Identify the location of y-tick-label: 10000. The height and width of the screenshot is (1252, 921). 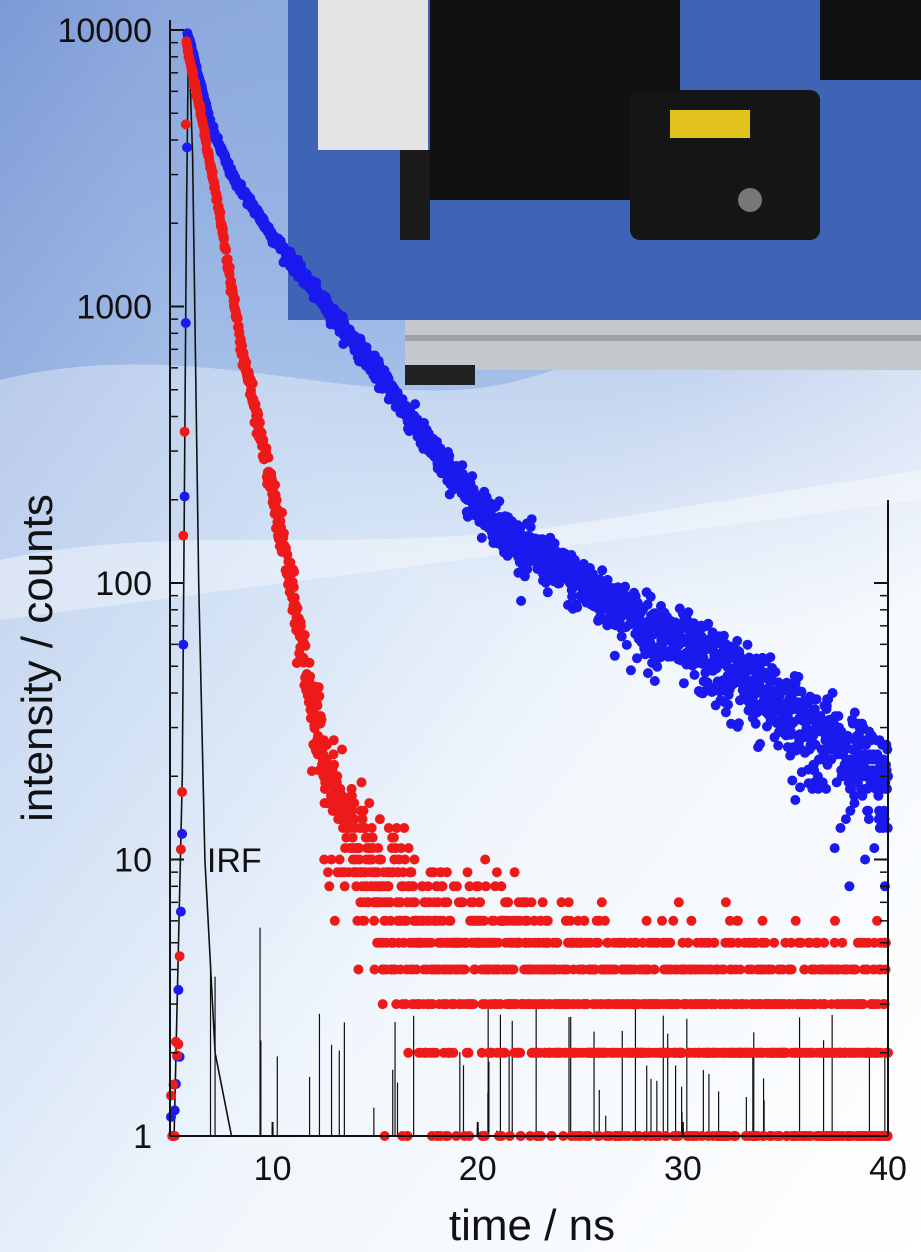
(104, 31).